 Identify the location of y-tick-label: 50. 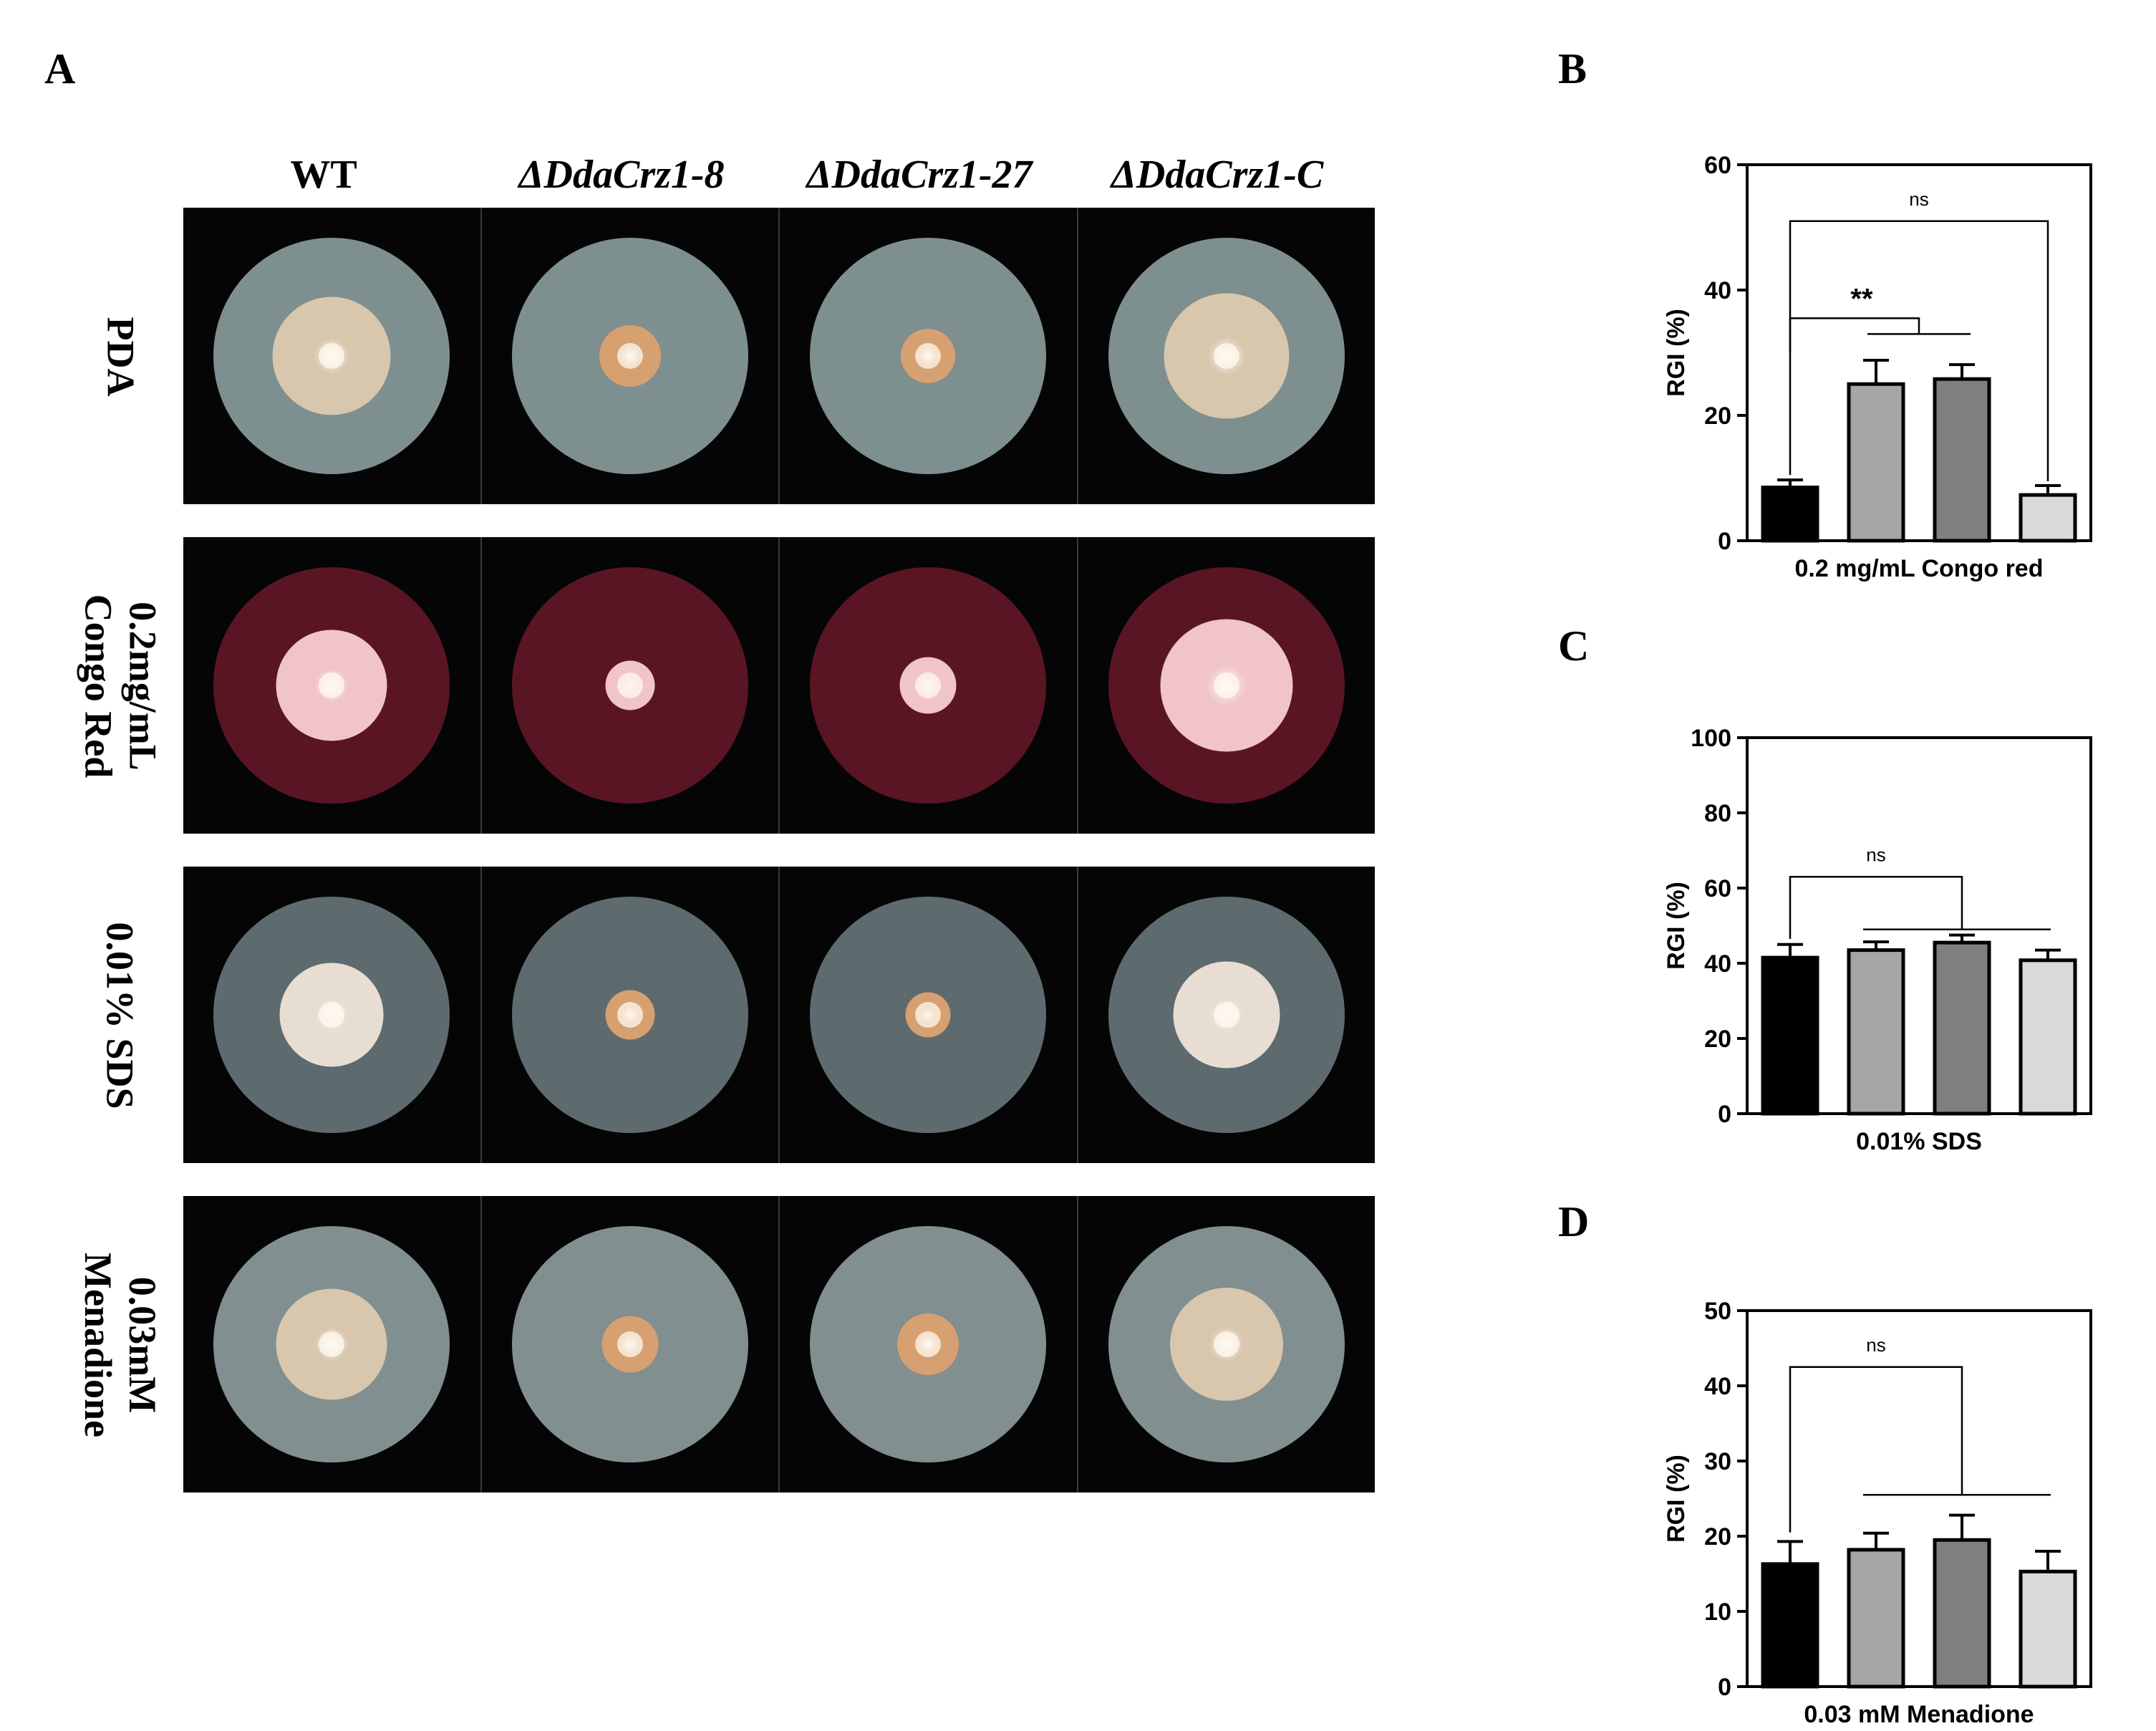
(1717, 1311).